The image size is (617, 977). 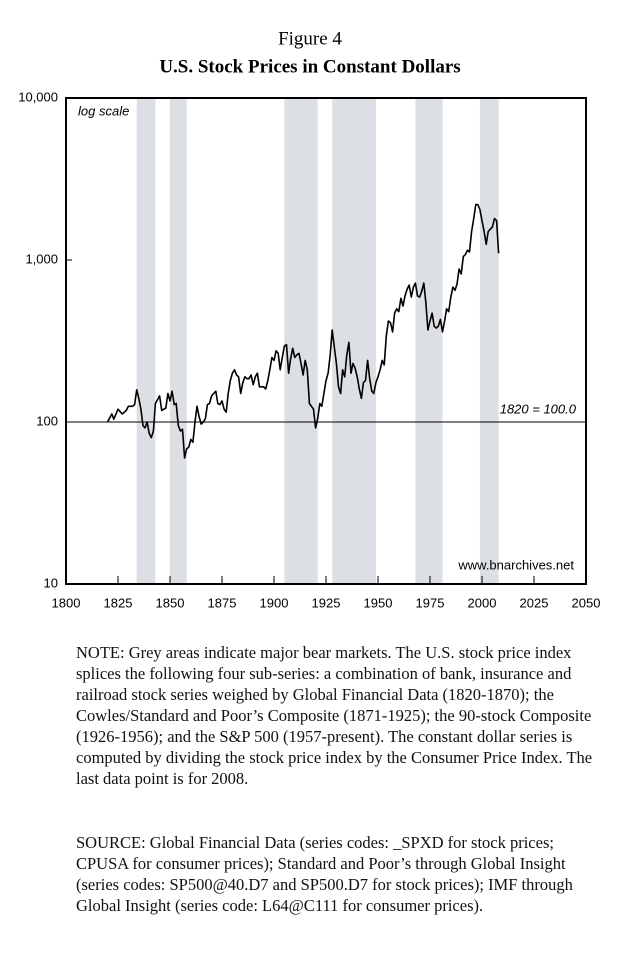 What do you see at coordinates (326, 602) in the screenshot?
I see `x-tick-label: 1925` at bounding box center [326, 602].